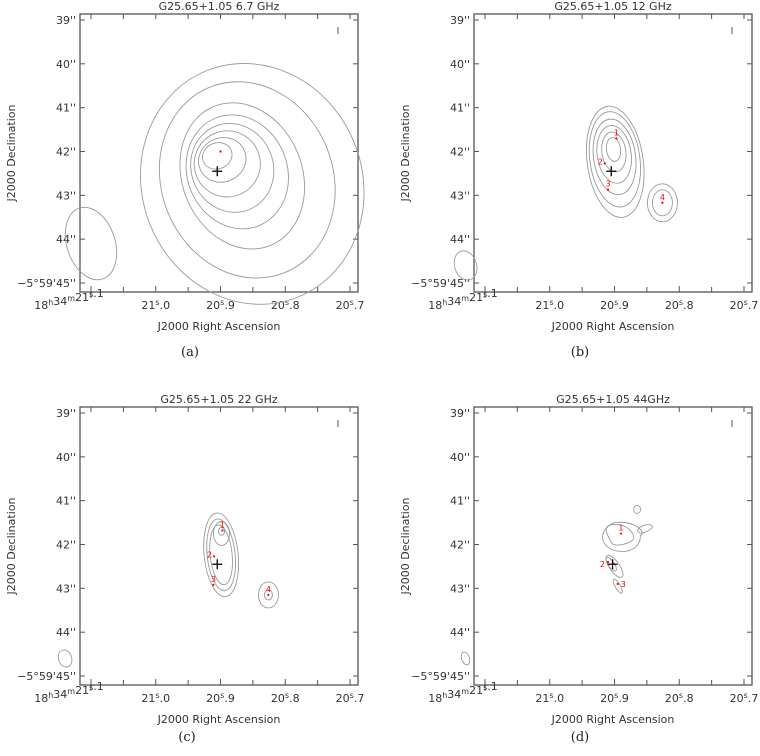 The height and width of the screenshot is (756, 760). I want to click on plot-title: G25.65+1.05 6.7 GHz, so click(219, 6).